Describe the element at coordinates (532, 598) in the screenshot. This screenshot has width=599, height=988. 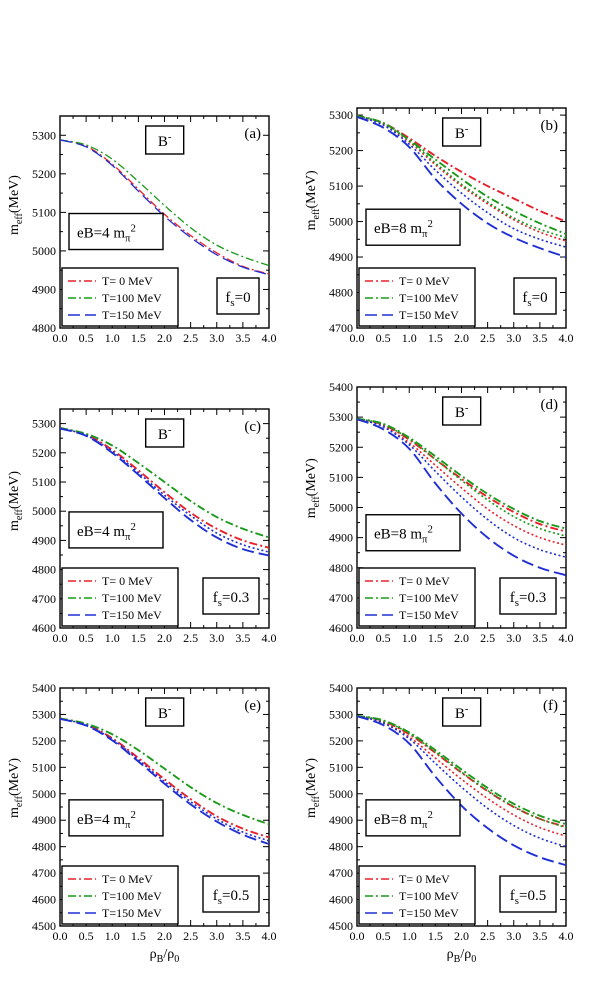
I see `fs-label-part-2: =0.3` at that location.